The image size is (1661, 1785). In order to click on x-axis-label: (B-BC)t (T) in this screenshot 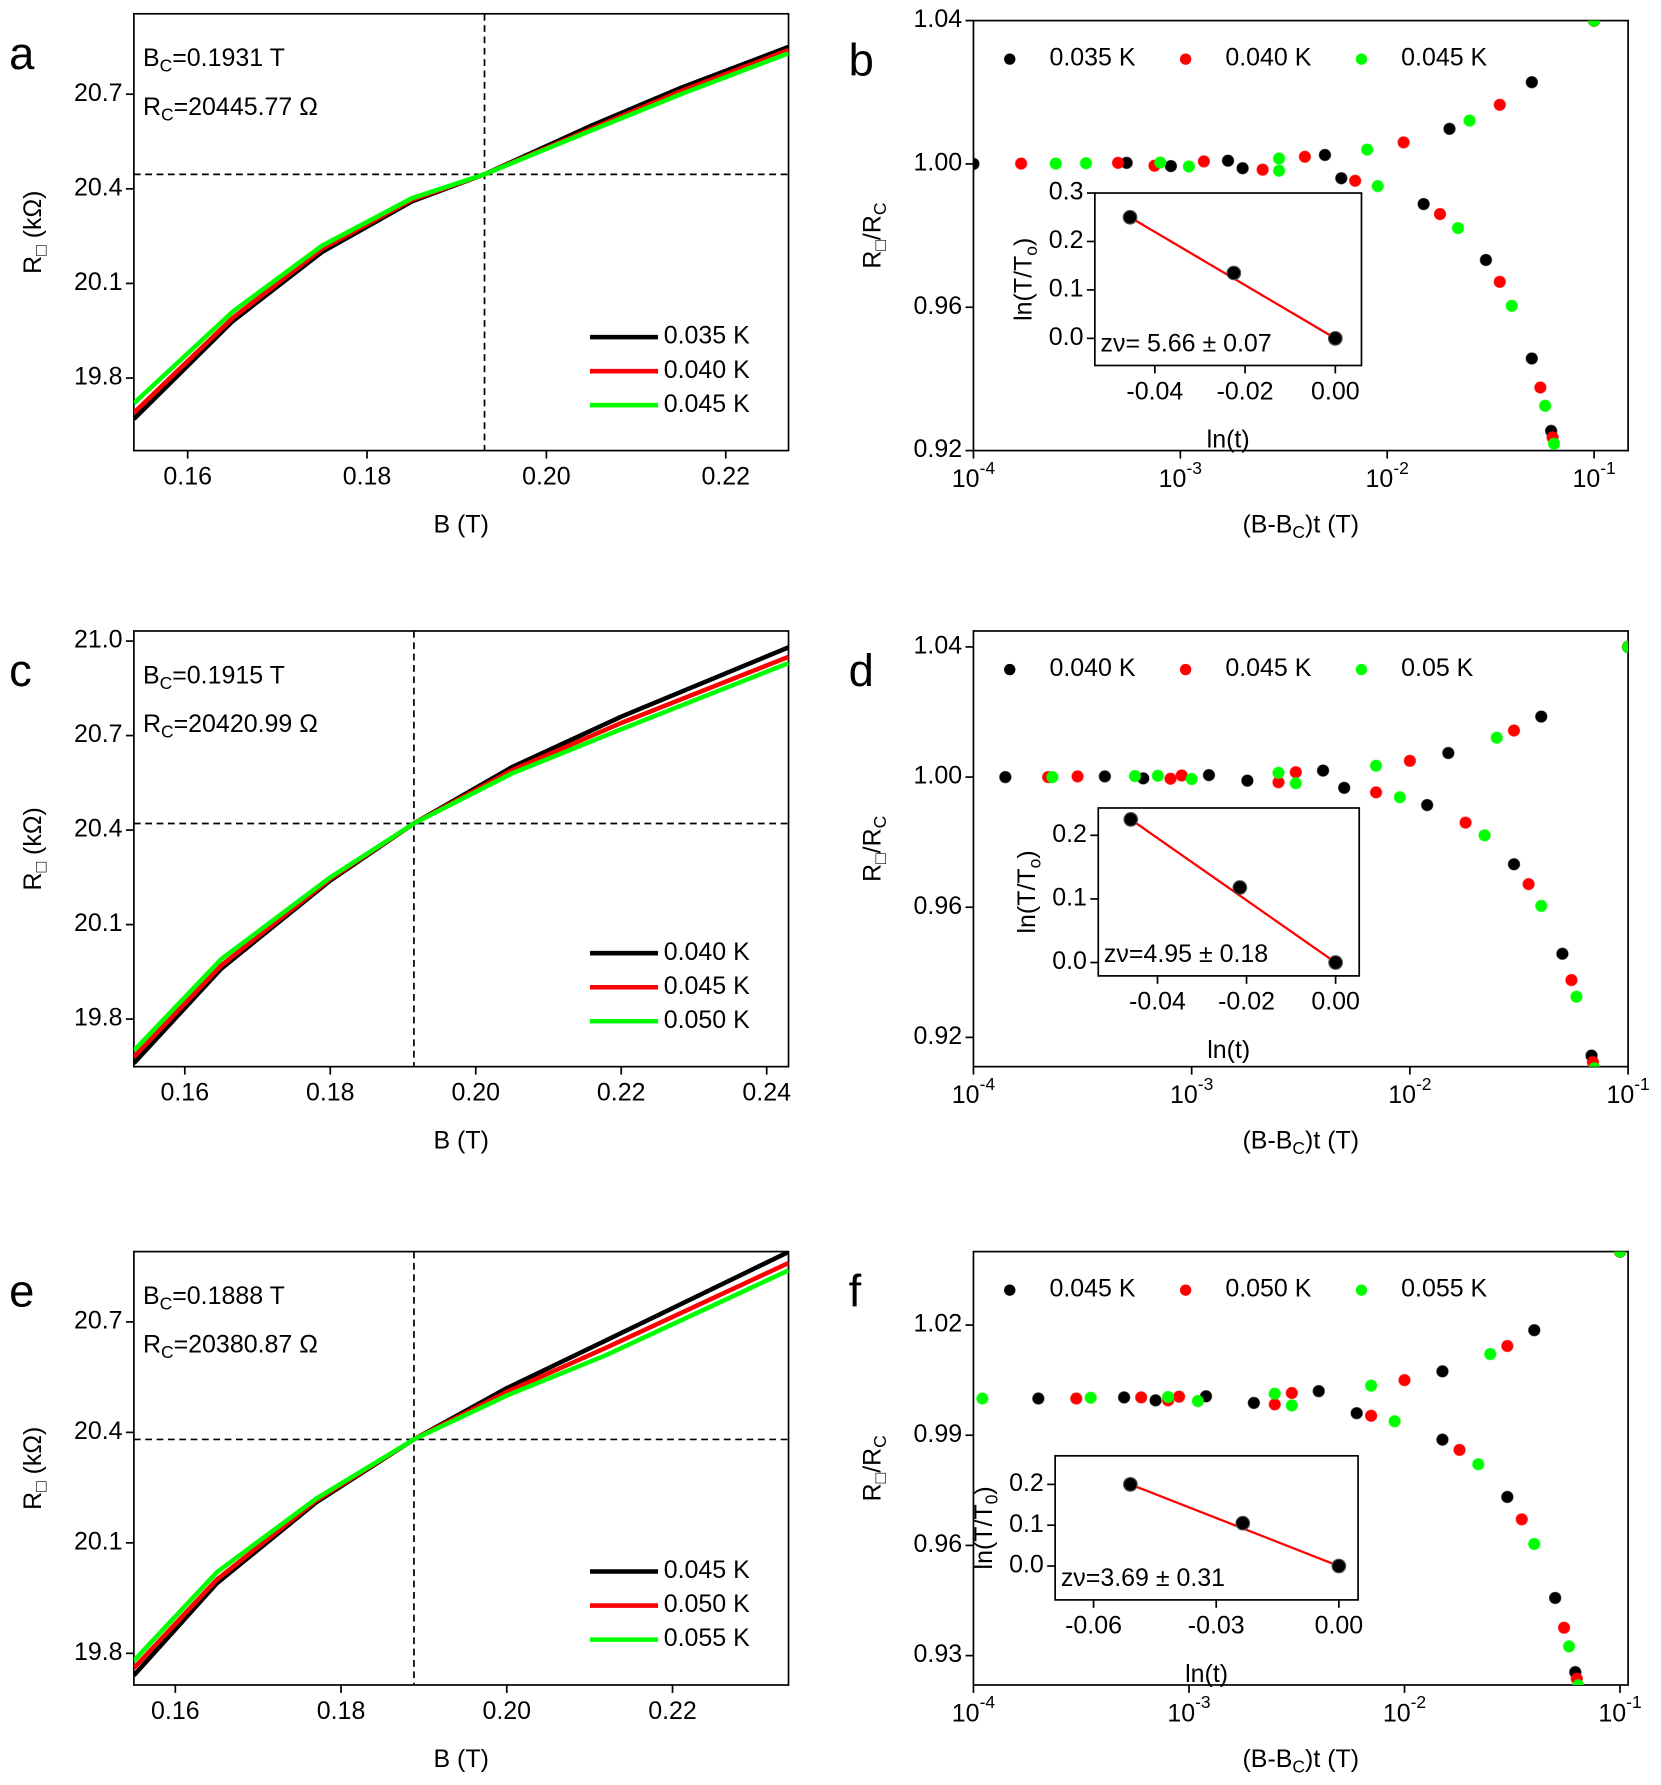, I will do `click(1300, 1142)`.